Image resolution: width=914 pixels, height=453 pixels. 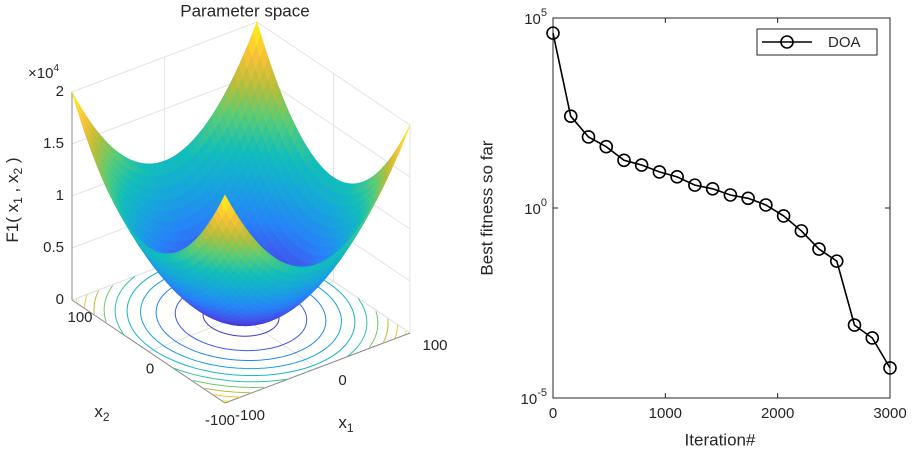 What do you see at coordinates (53, 247) in the screenshot?
I see `z-tick-label: 0.5` at bounding box center [53, 247].